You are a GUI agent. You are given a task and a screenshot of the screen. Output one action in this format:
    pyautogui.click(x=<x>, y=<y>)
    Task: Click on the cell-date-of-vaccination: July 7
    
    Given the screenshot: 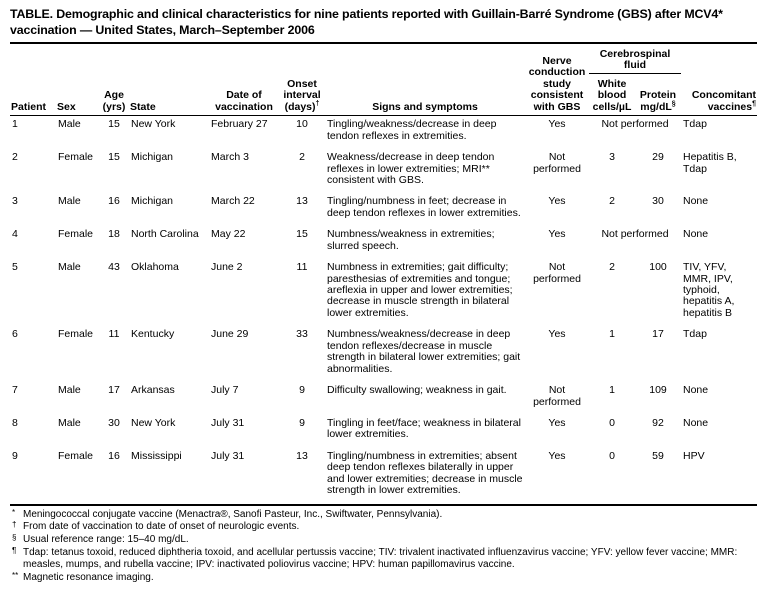 What is the action you would take?
    pyautogui.click(x=225, y=390)
    